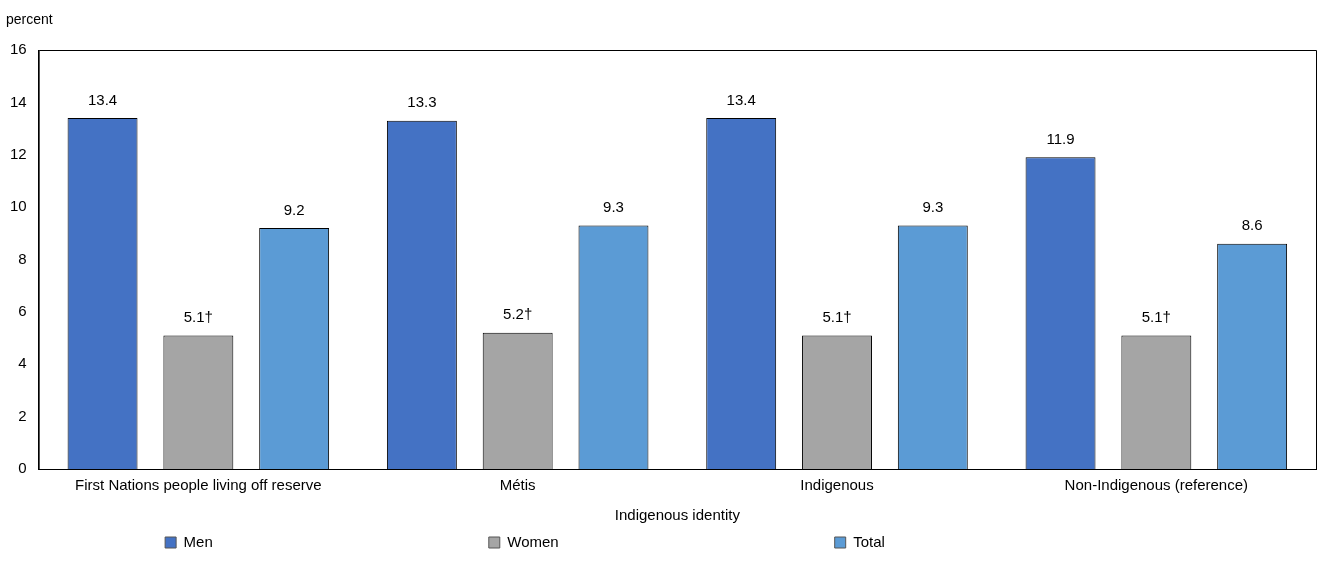 This screenshot has height=564, width=1324. What do you see at coordinates (1004, 541) in the screenshot?
I see `legend-label: Total` at bounding box center [1004, 541].